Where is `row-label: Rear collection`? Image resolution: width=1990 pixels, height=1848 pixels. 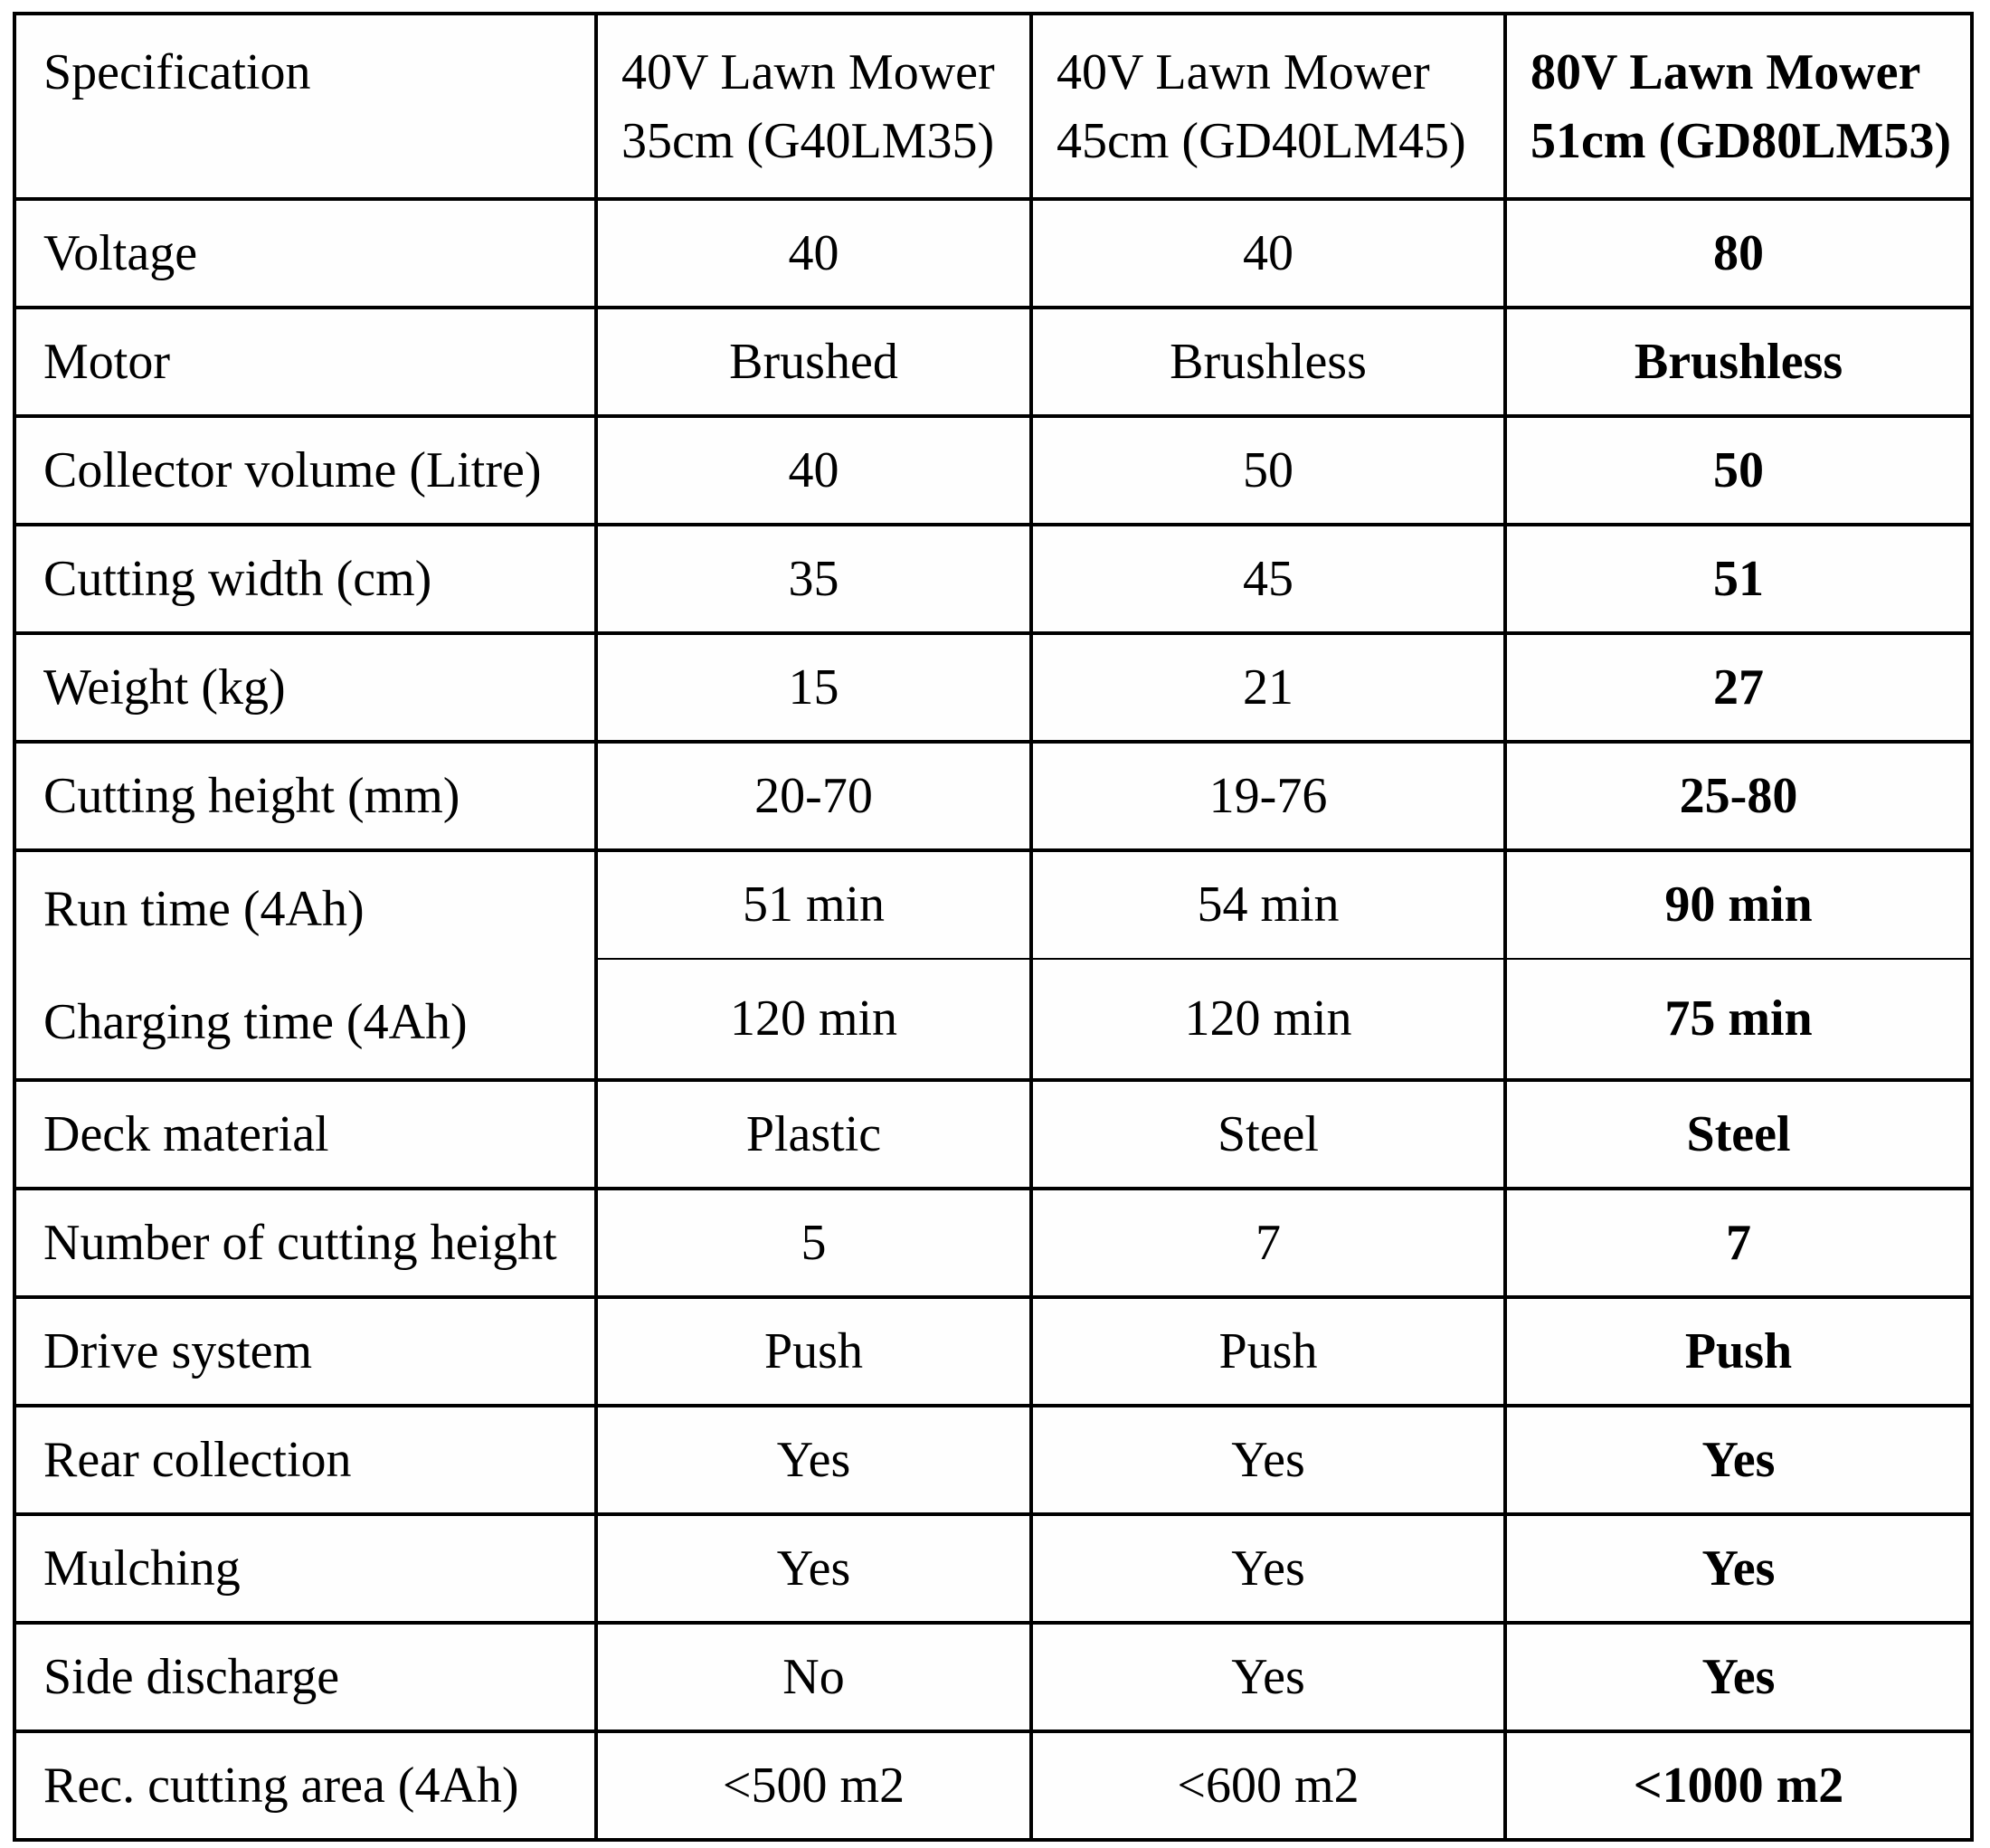 row-label: Rear collection is located at coordinates (305, 1460).